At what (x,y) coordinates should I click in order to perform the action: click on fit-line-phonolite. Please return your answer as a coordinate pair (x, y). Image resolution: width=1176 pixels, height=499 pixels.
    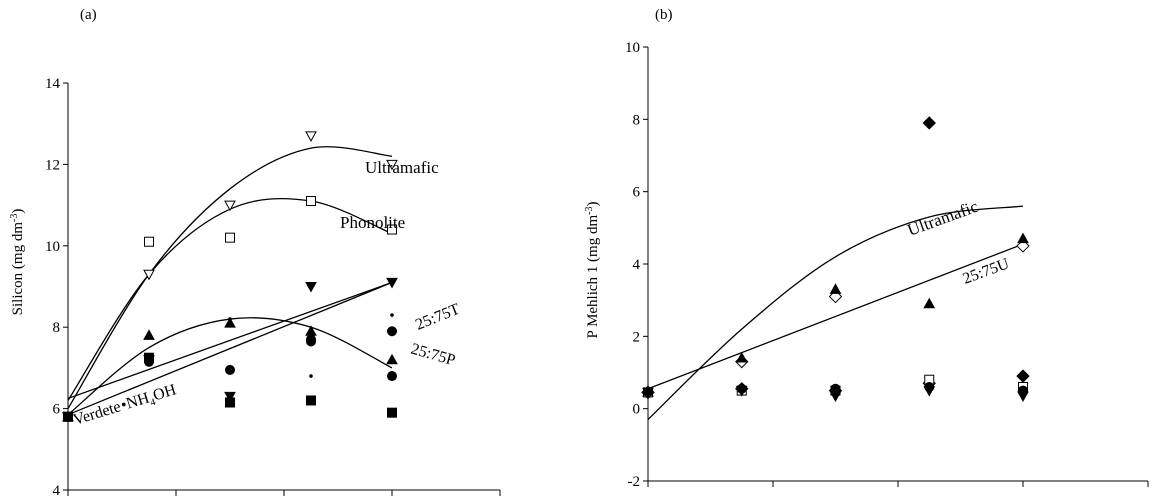
    Looking at the image, I should click on (230, 299).